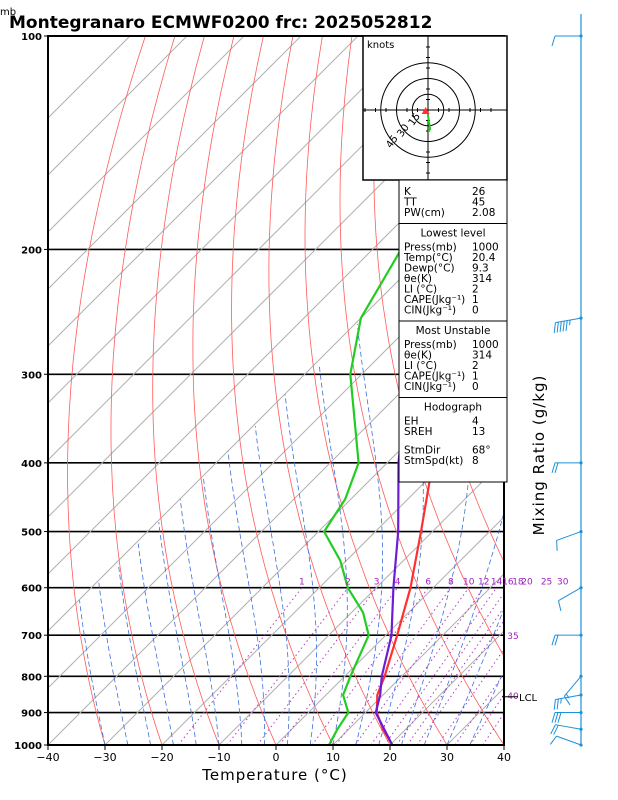  Describe the element at coordinates (31, 589) in the screenshot. I see `pressure-tick-label: 600` at that location.